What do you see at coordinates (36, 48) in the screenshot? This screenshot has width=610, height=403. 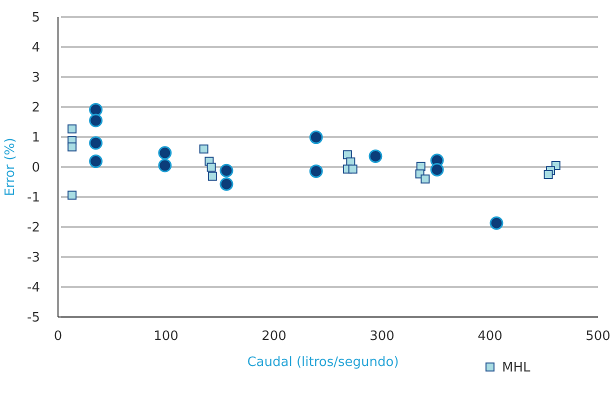 I see `y-tick-label: 4` at bounding box center [36, 48].